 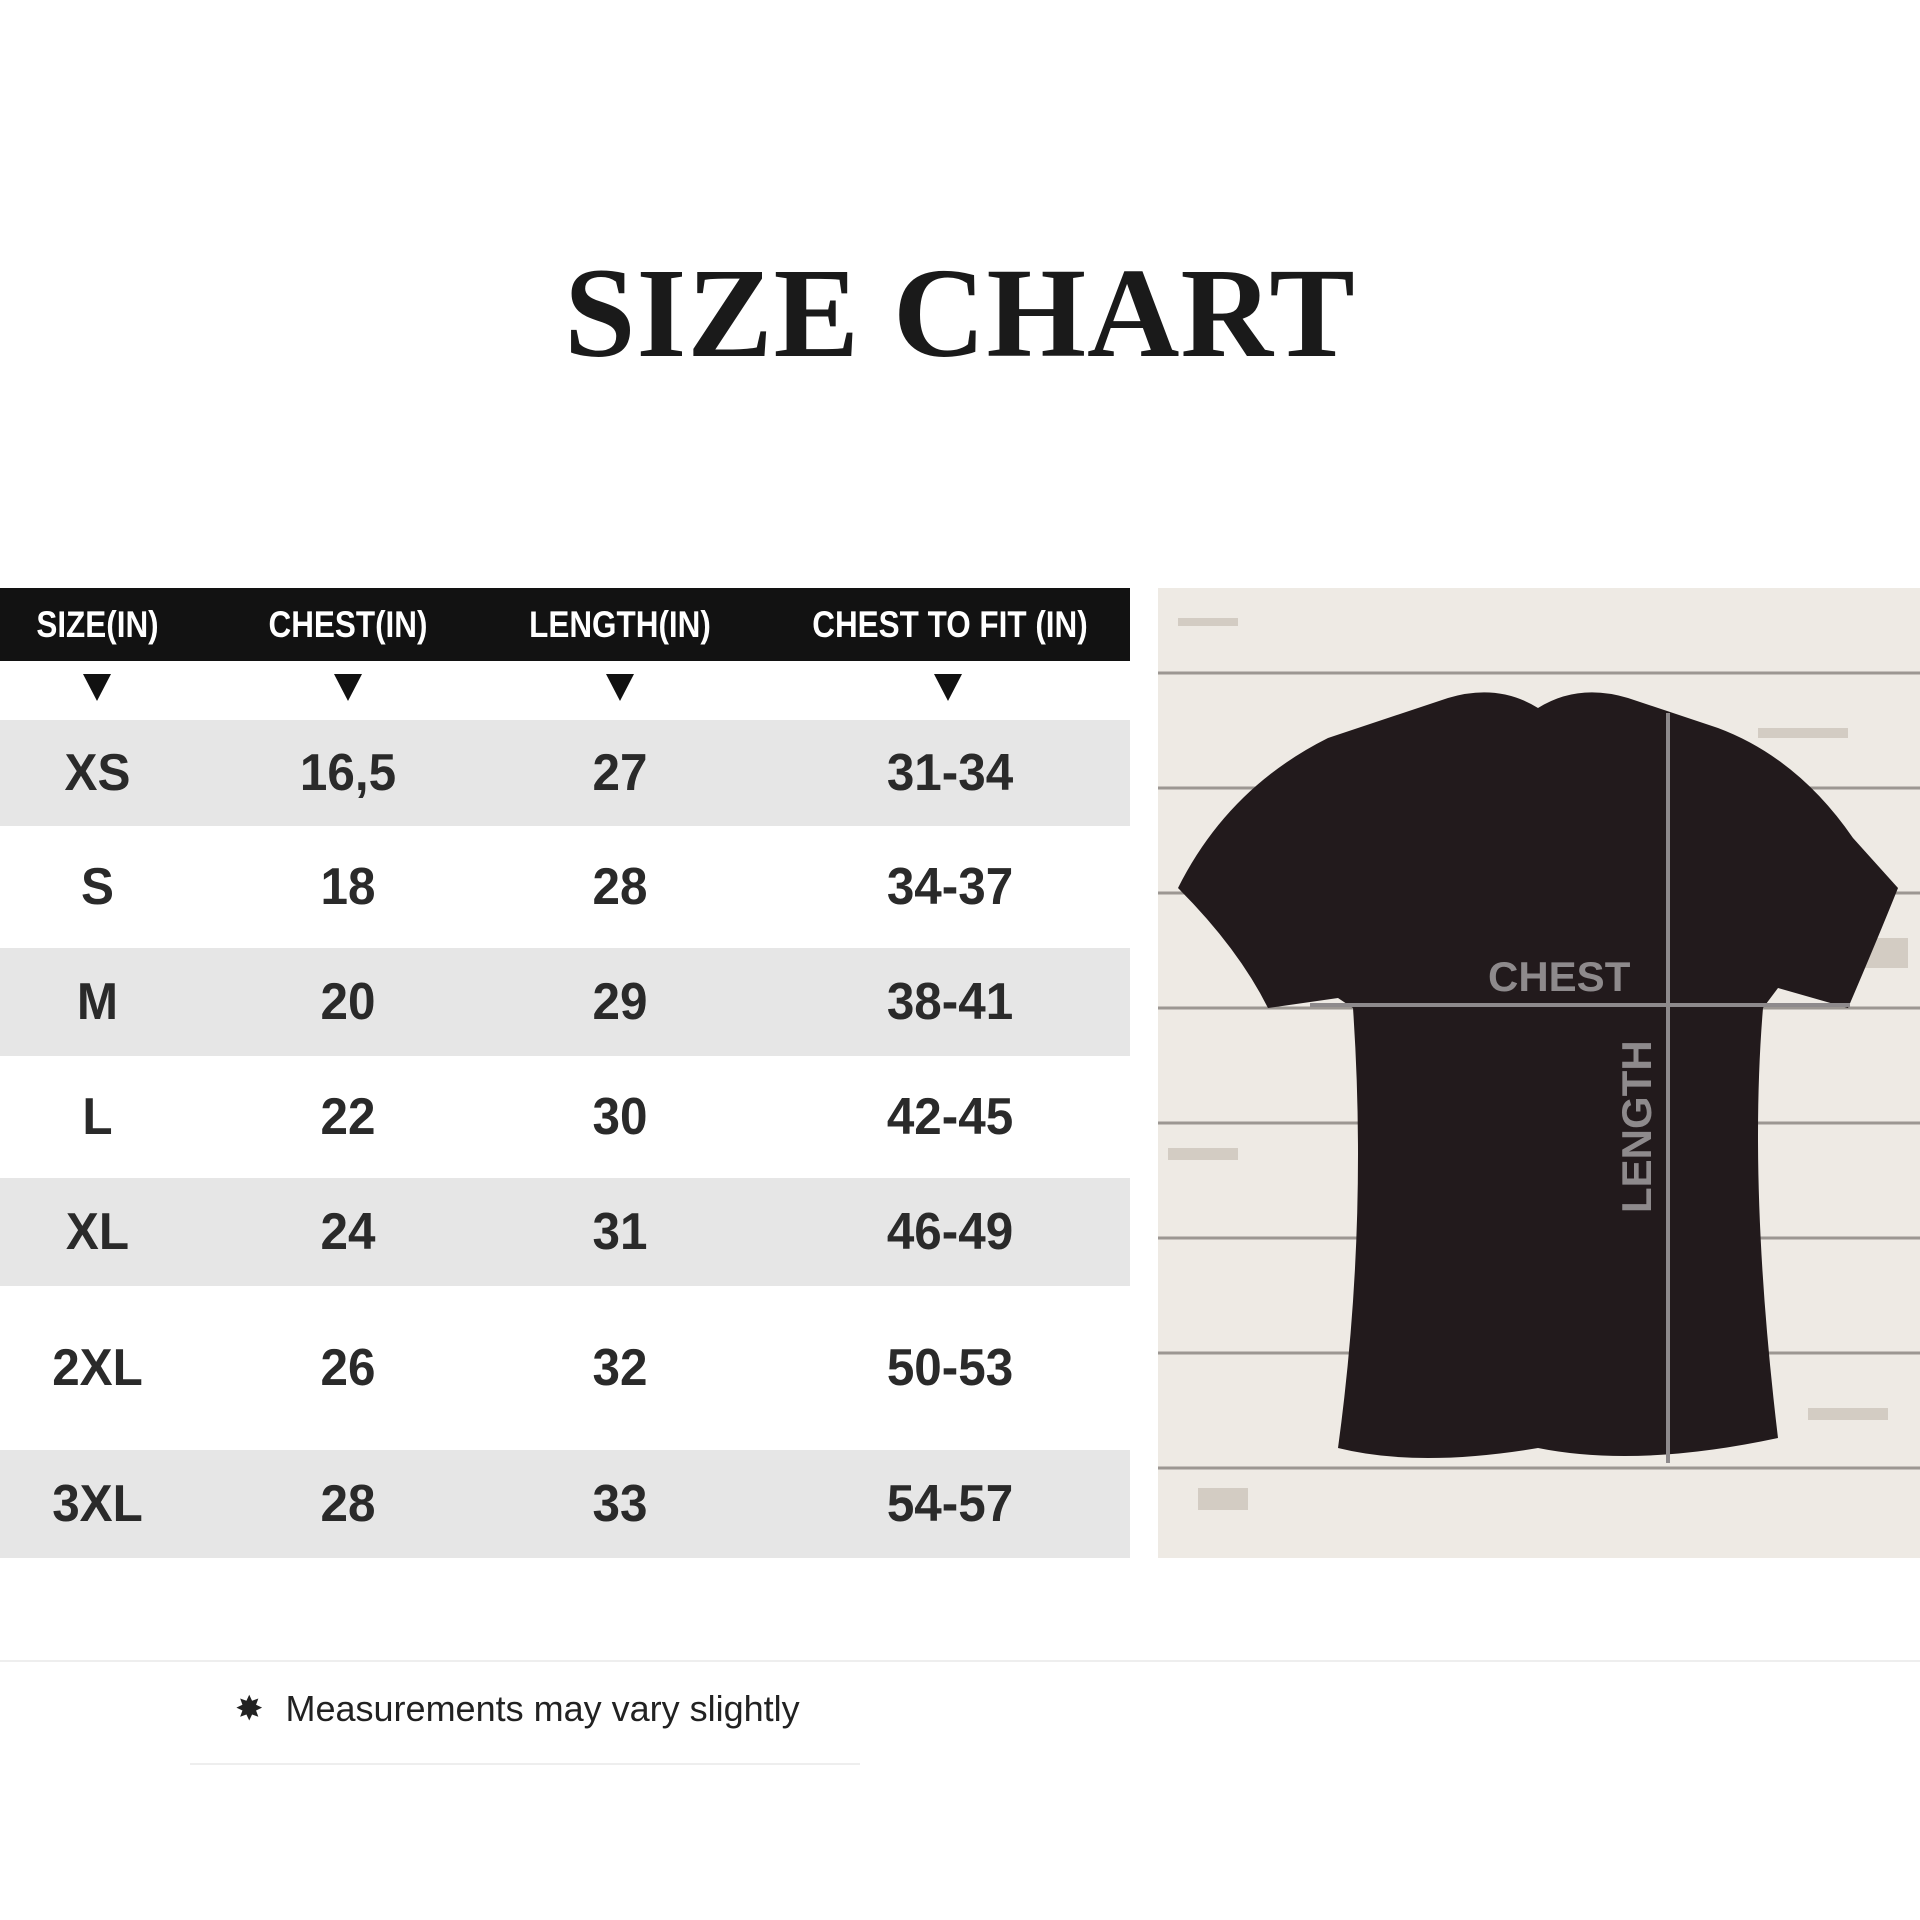 I want to click on header-chest: CHEST(IN), so click(x=348, y=624).